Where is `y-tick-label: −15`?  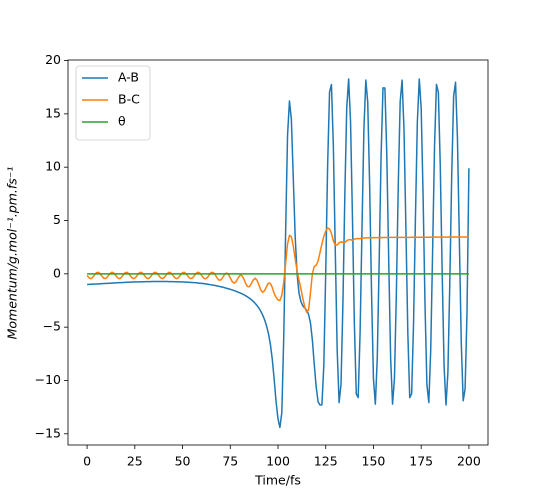 y-tick-label: −15 is located at coordinates (48, 432).